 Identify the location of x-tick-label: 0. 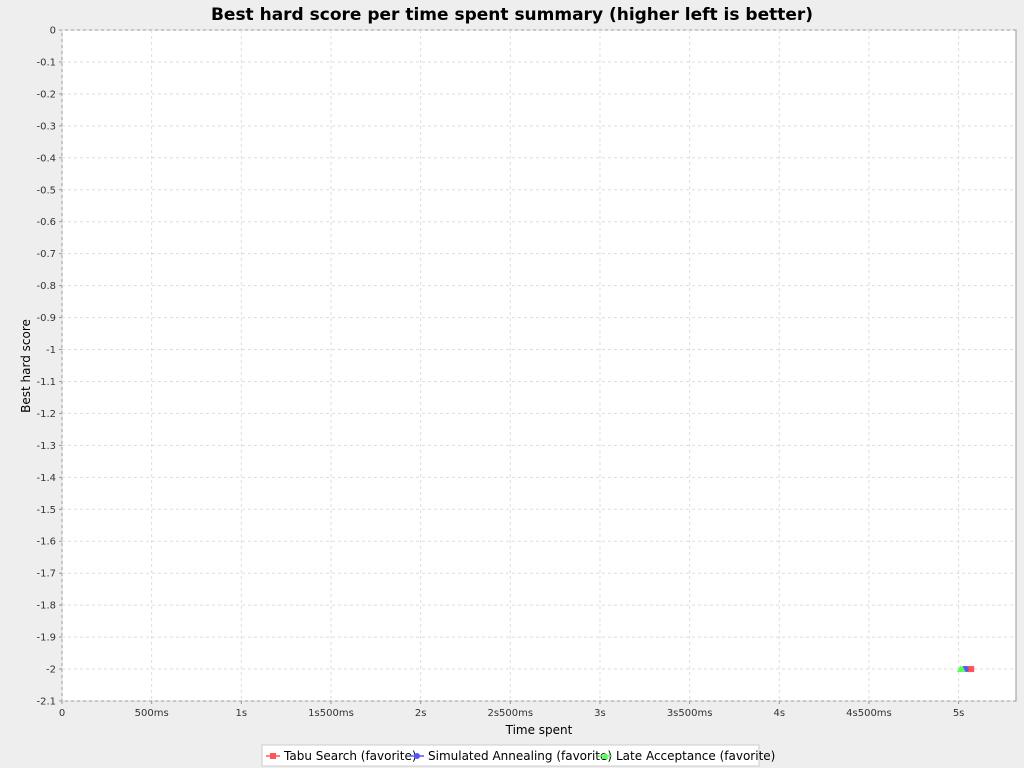
(62, 713).